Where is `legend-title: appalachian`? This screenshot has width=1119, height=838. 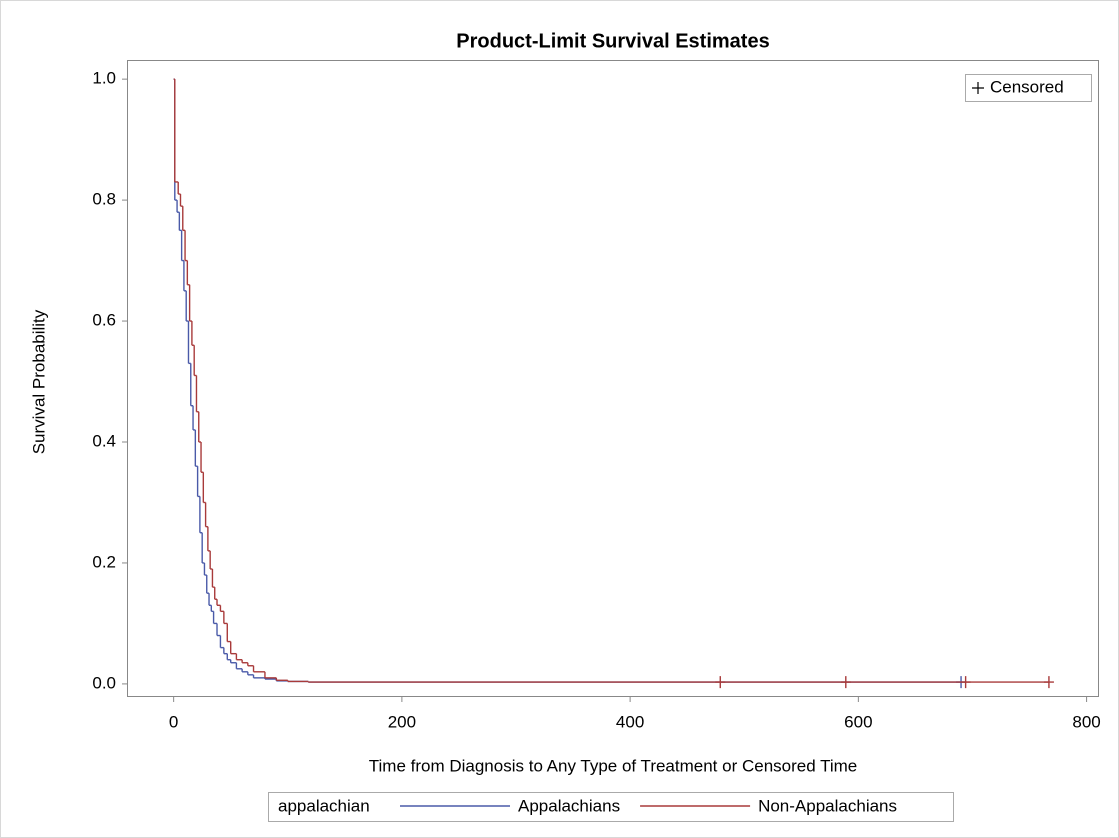
legend-title: appalachian is located at coordinates (324, 805).